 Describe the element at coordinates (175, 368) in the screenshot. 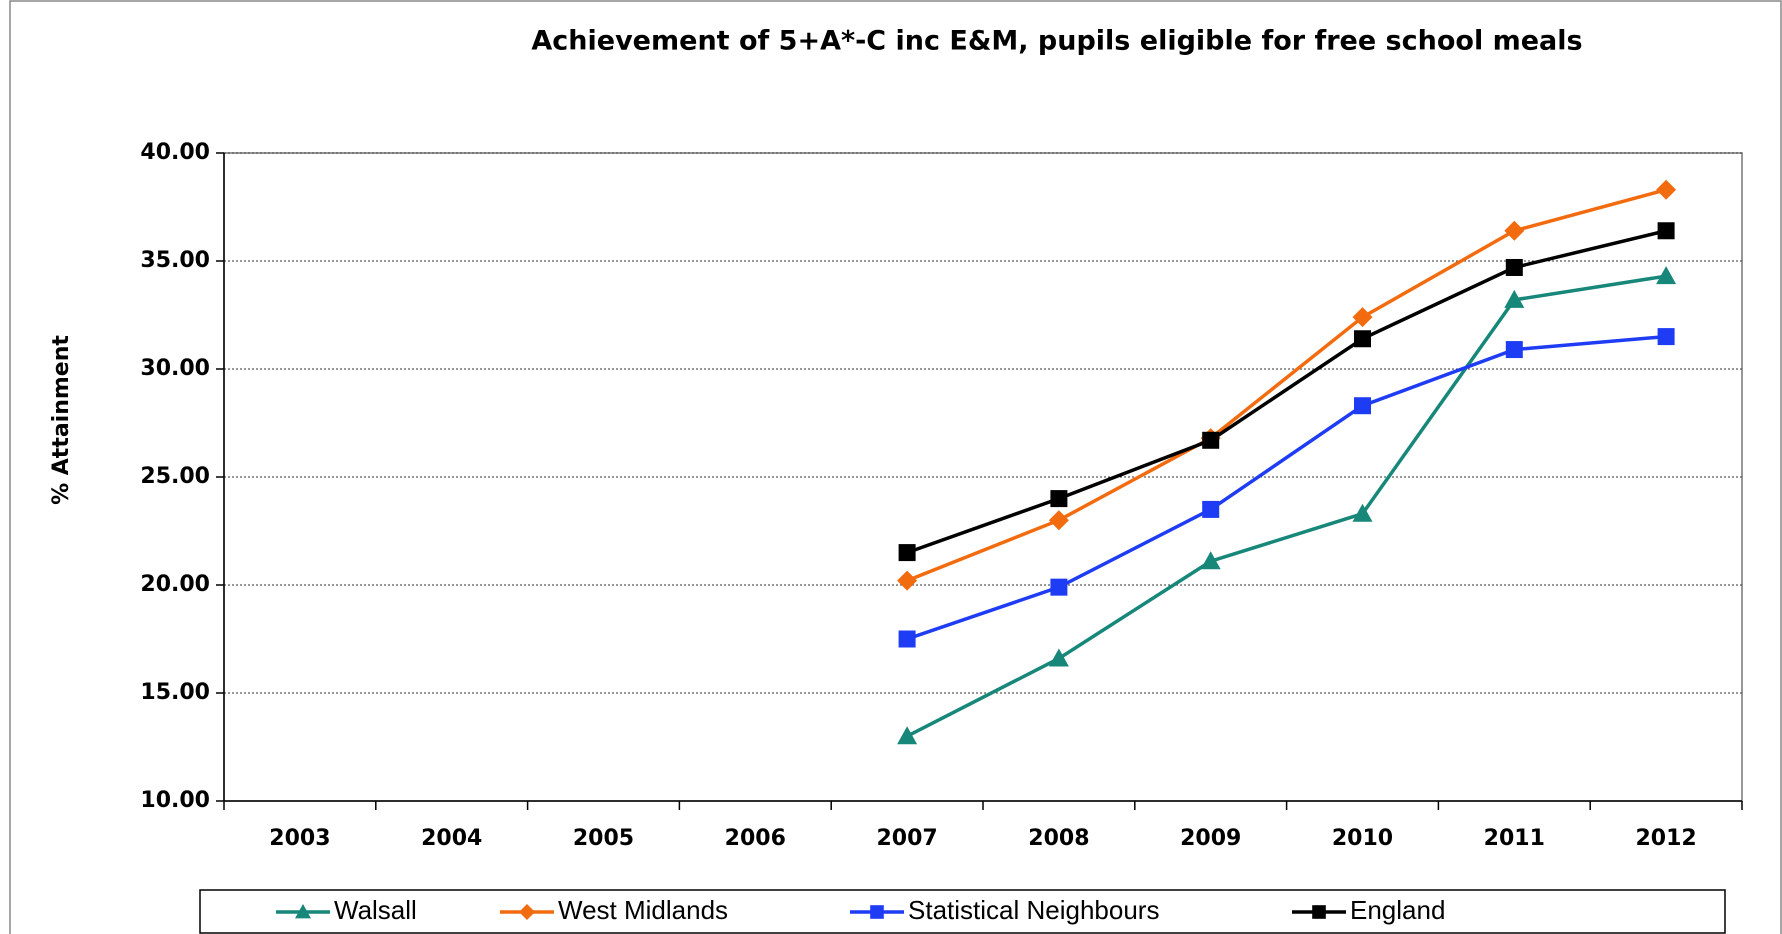

I see `y-tick-label: 30.00` at that location.